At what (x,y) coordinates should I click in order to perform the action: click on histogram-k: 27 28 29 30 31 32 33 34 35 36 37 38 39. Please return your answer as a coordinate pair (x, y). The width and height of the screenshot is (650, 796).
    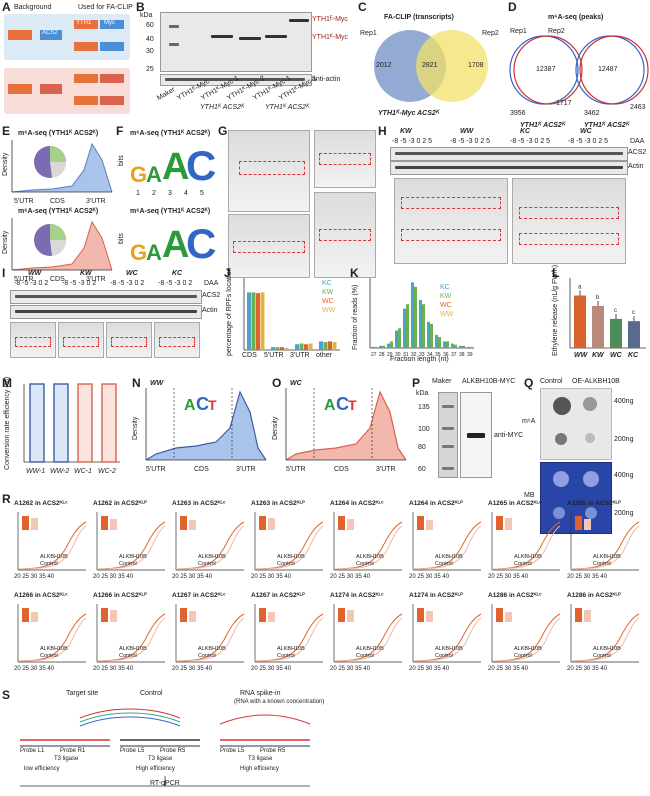
    Looking at the image, I should click on (421, 318).